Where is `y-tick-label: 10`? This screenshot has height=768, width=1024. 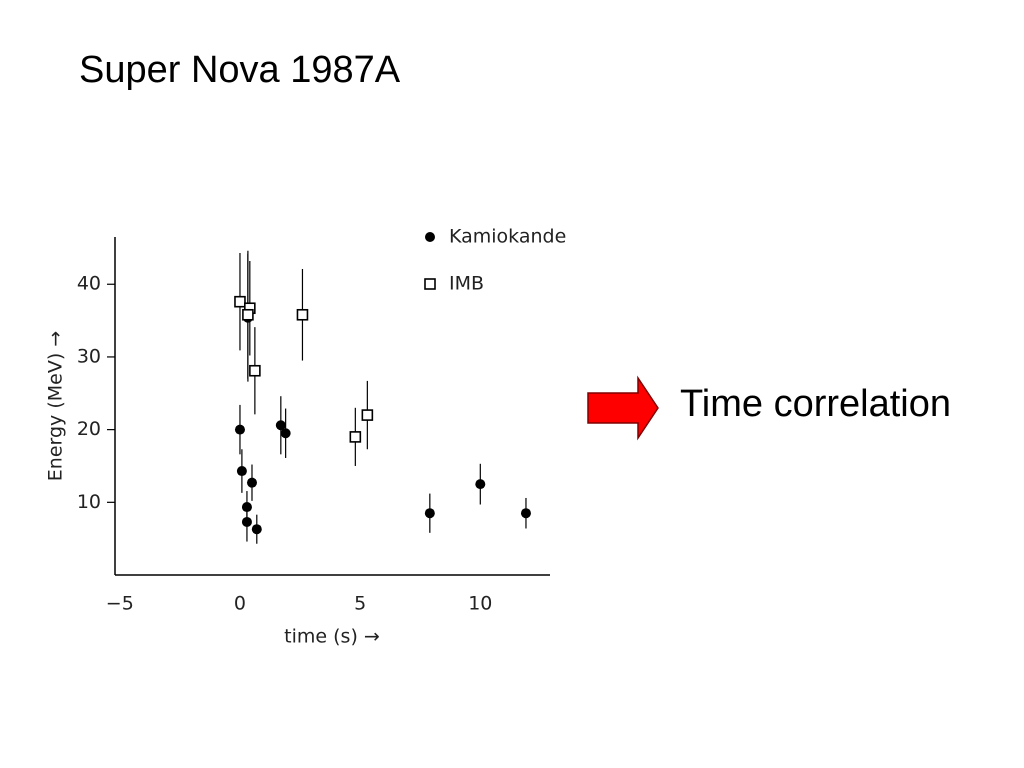
y-tick-label: 10 is located at coordinates (89, 502).